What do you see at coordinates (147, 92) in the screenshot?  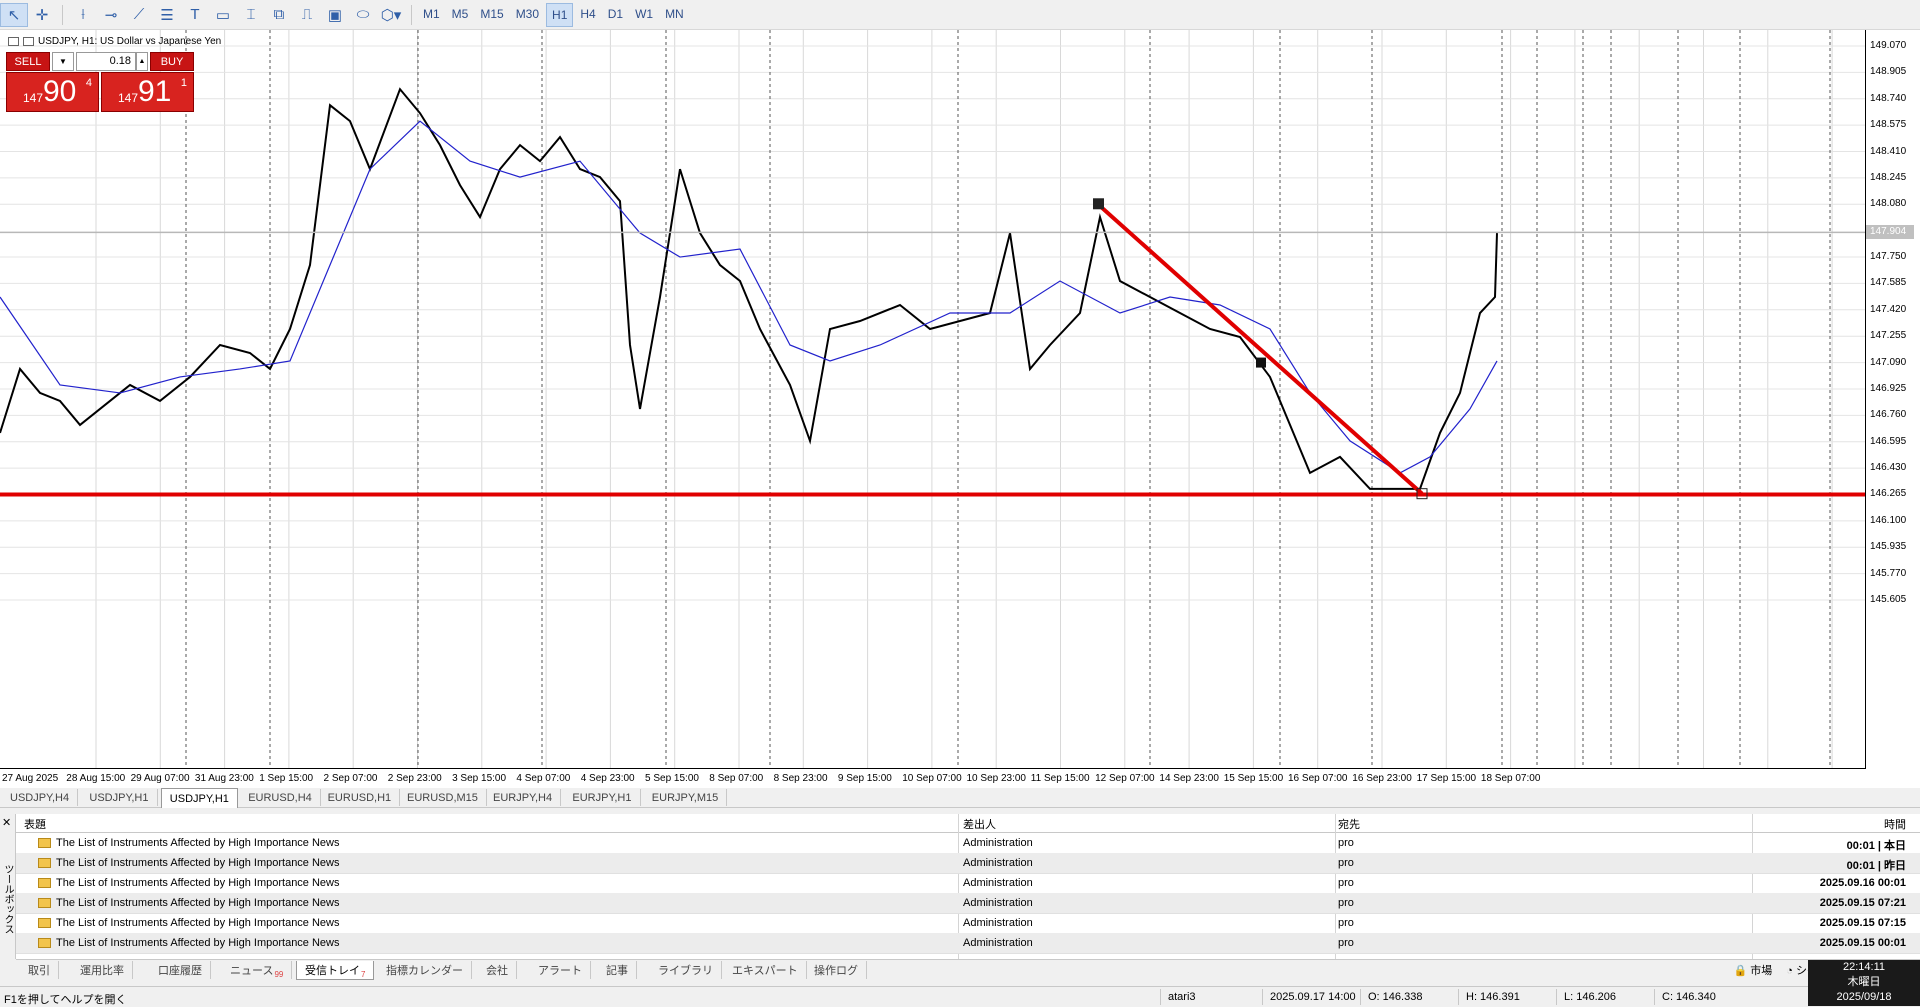 I see `buy-price: 147 91 1` at bounding box center [147, 92].